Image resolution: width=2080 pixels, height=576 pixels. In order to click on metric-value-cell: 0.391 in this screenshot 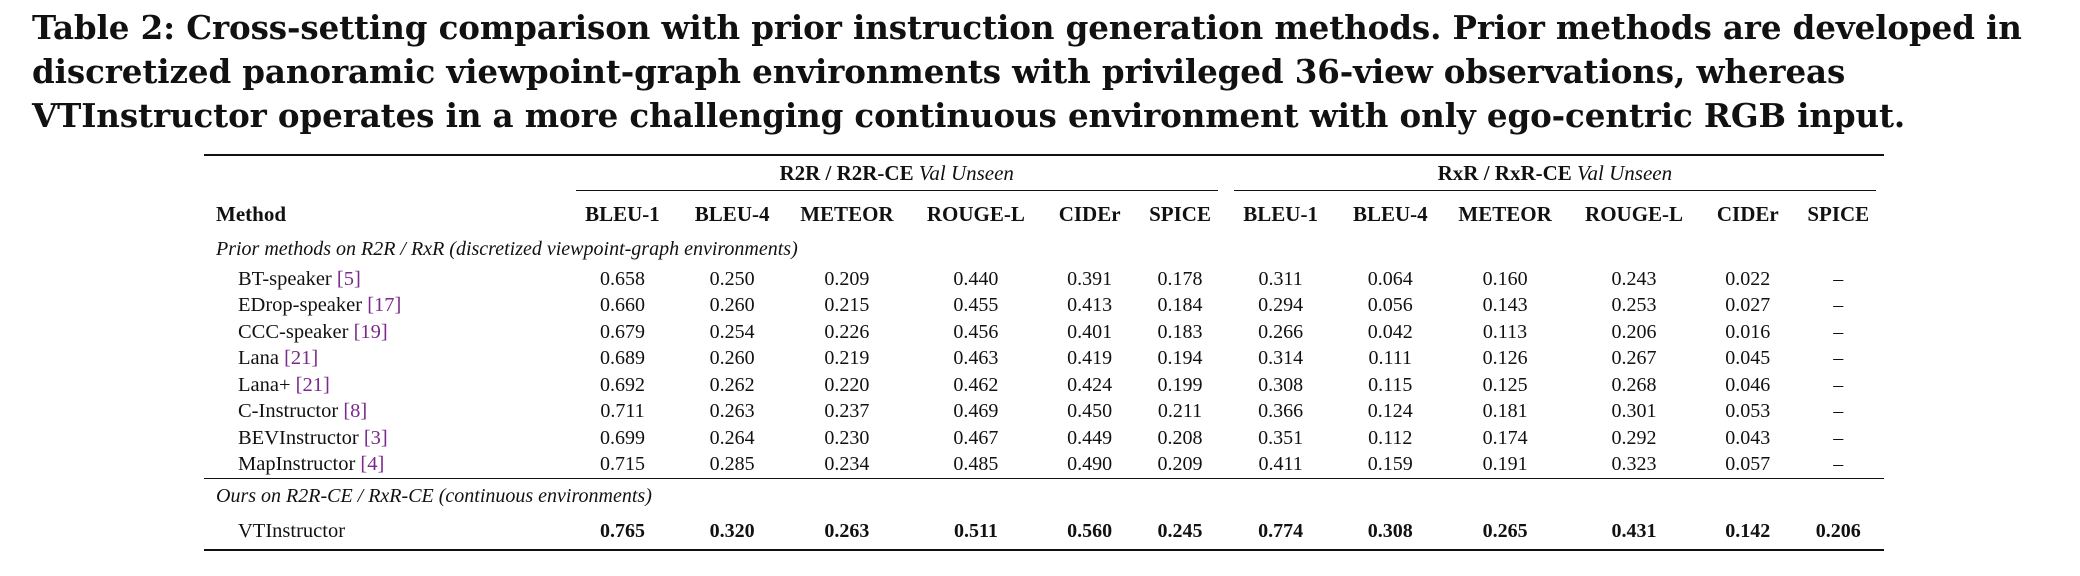, I will do `click(1090, 278)`.